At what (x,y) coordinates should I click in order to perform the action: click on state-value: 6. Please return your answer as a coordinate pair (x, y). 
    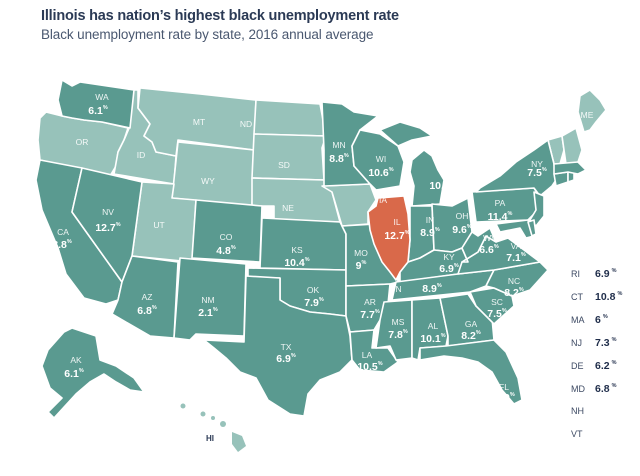
    Looking at the image, I should click on (598, 320).